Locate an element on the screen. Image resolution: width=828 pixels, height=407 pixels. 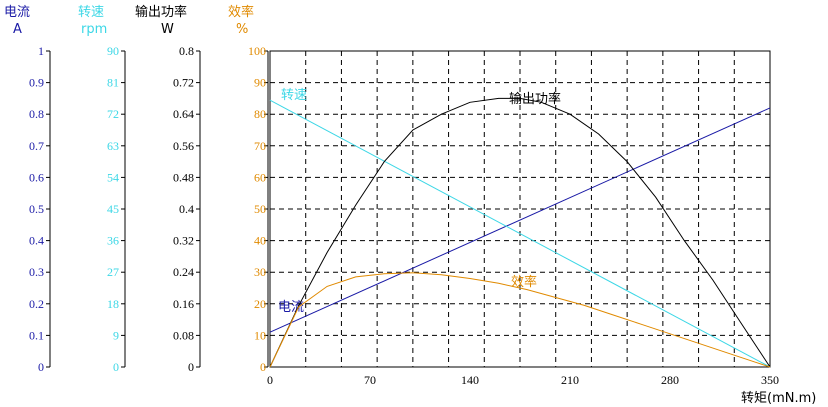
y-tick-label-speed: 90 is located at coordinates (113, 51).